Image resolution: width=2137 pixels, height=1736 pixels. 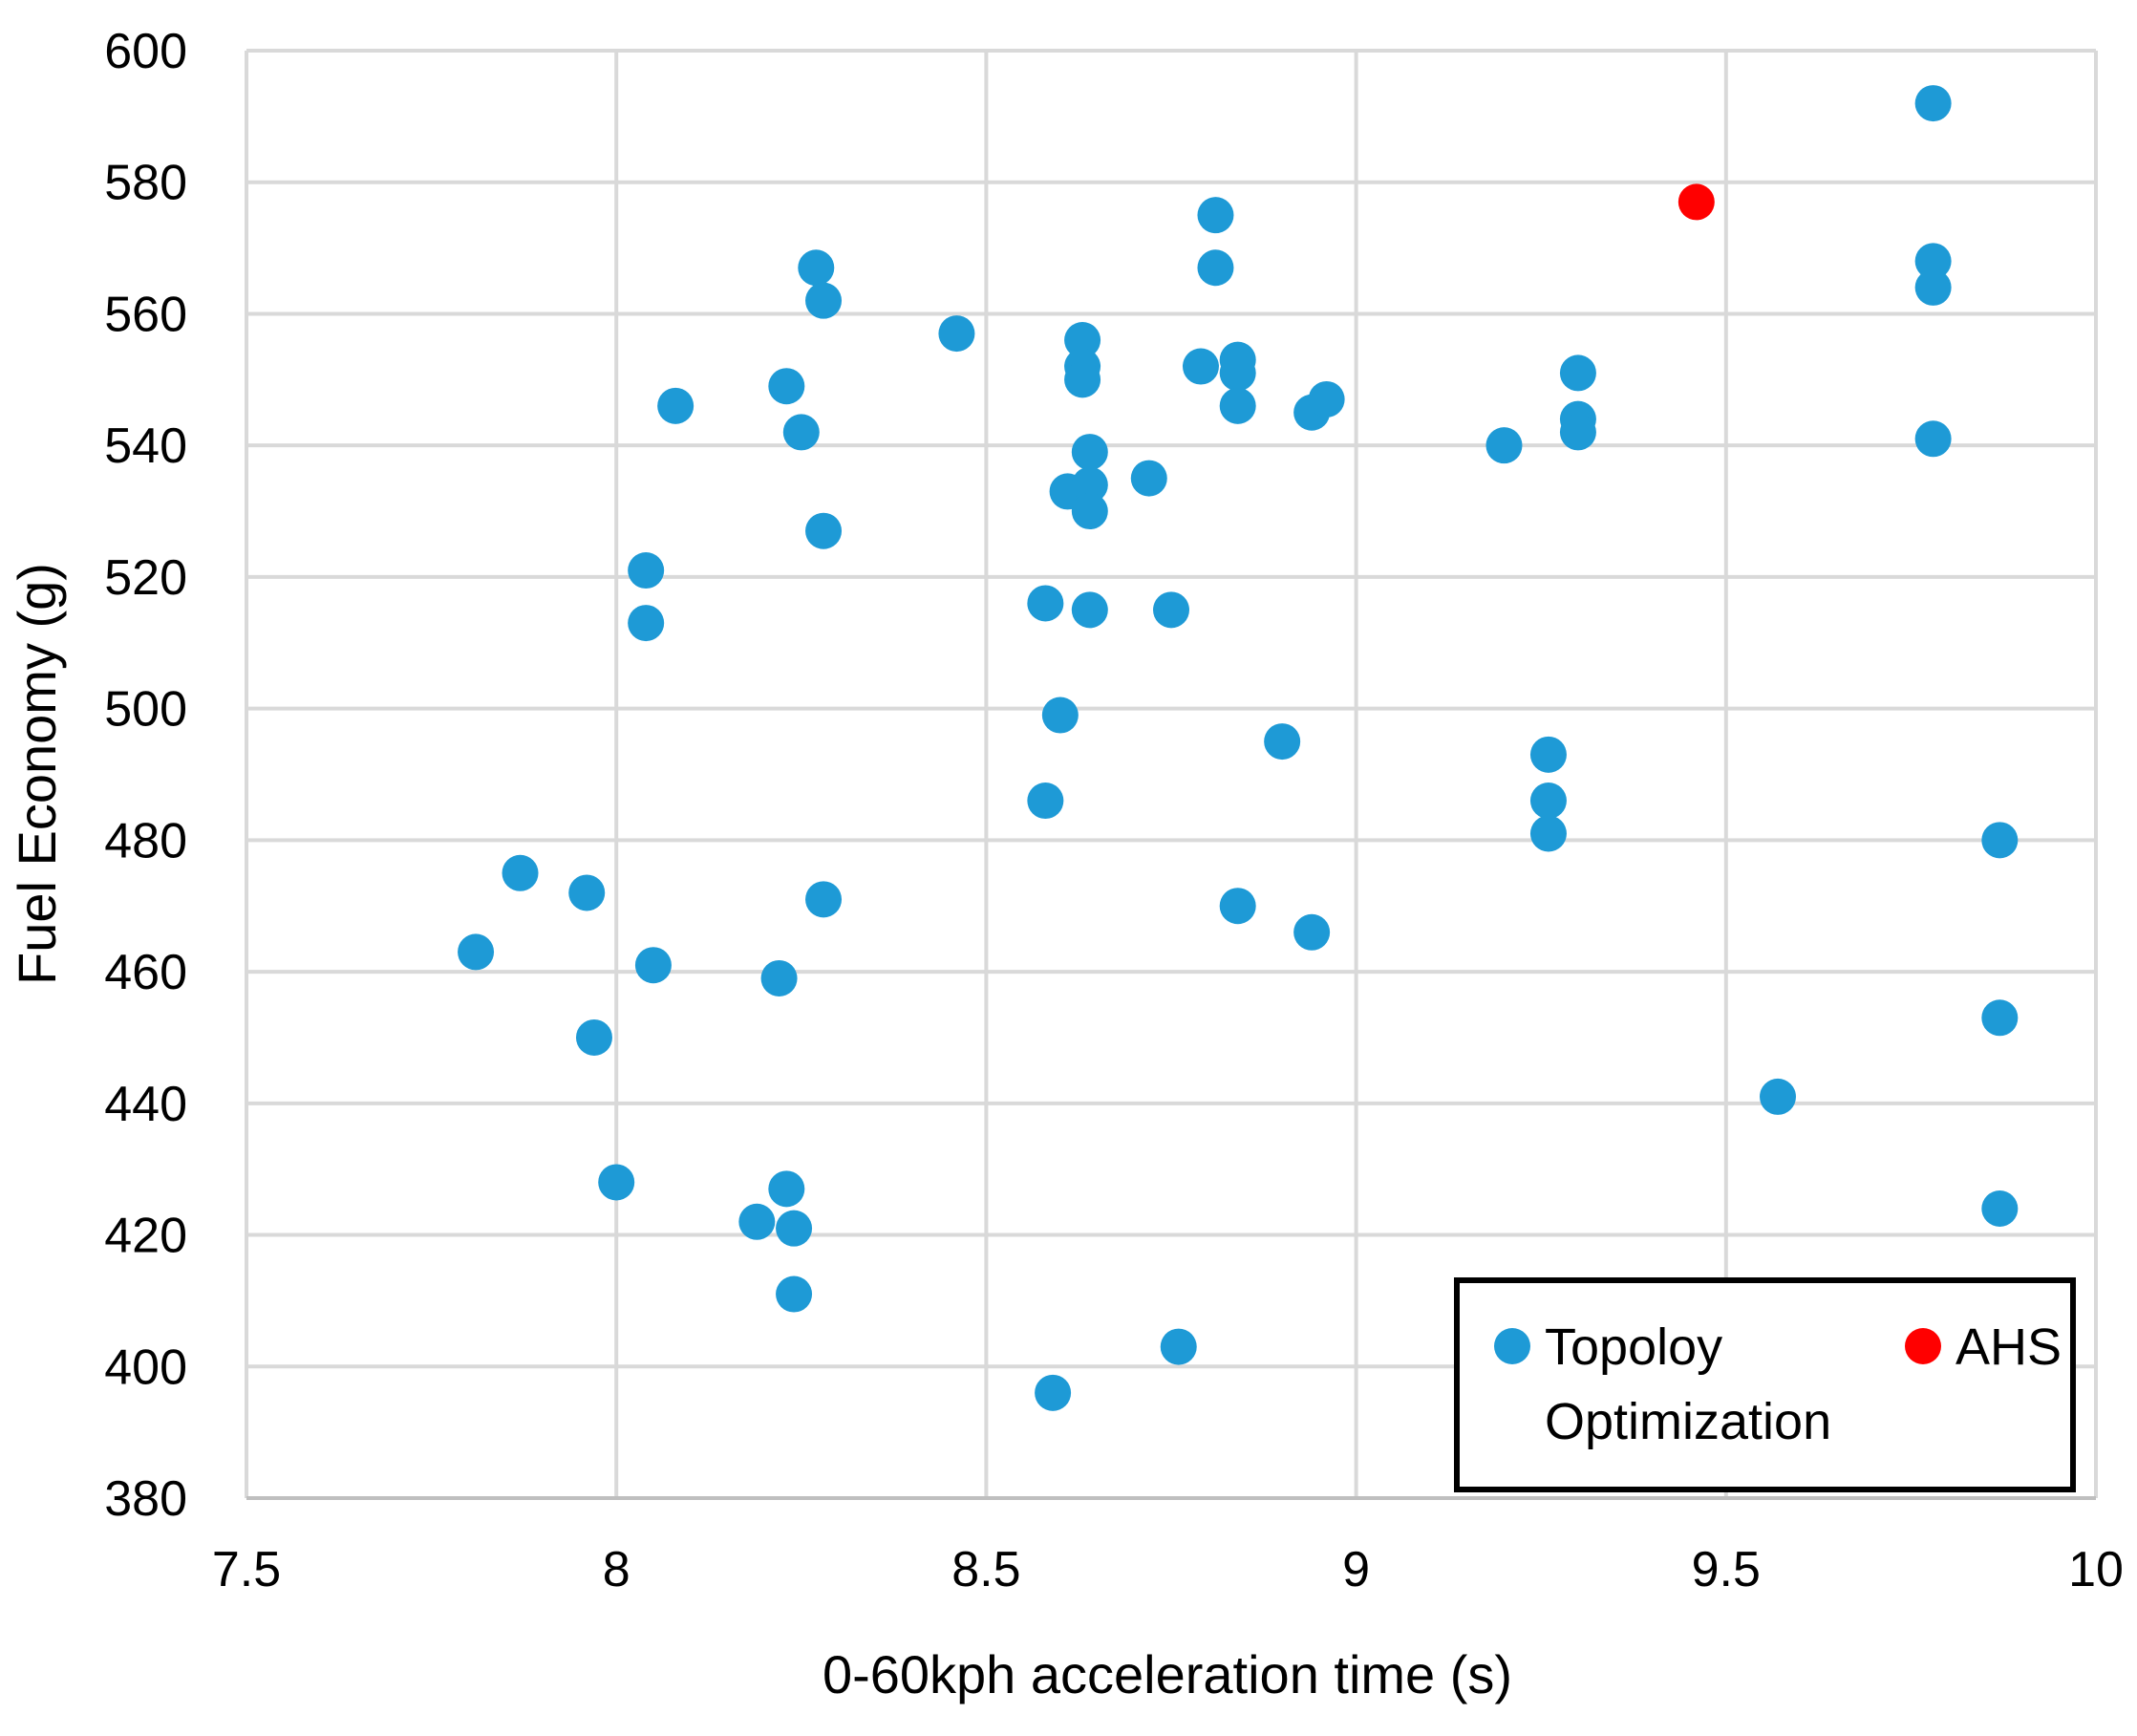 What do you see at coordinates (146, 1104) in the screenshot?
I see `y-tick-label: 440` at bounding box center [146, 1104].